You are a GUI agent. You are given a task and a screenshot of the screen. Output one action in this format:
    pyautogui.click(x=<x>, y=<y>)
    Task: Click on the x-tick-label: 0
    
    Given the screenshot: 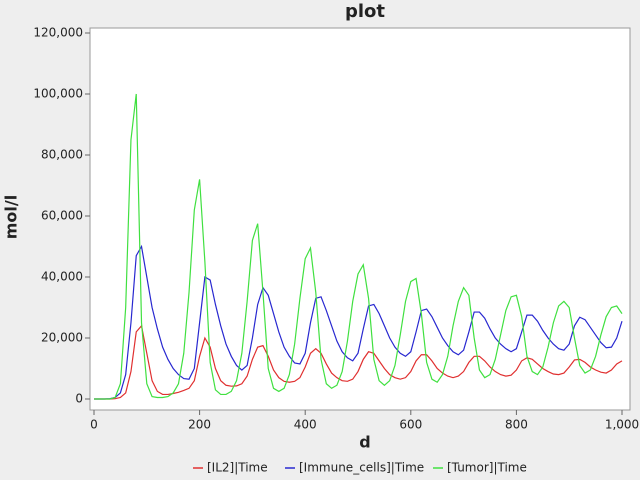 What is the action you would take?
    pyautogui.click(x=94, y=425)
    